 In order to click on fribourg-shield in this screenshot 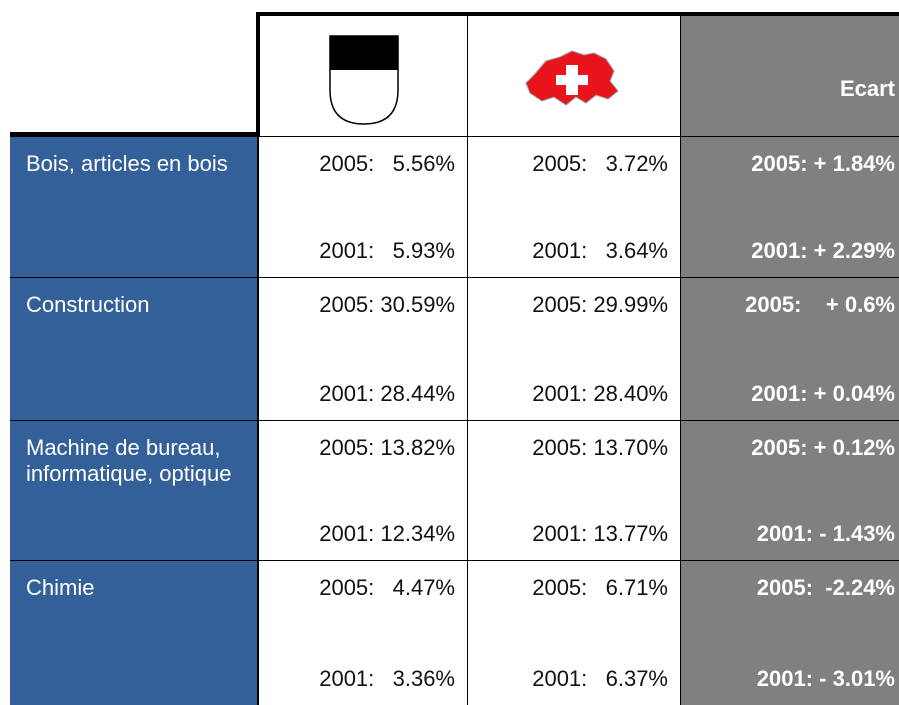, I will do `click(364, 80)`.